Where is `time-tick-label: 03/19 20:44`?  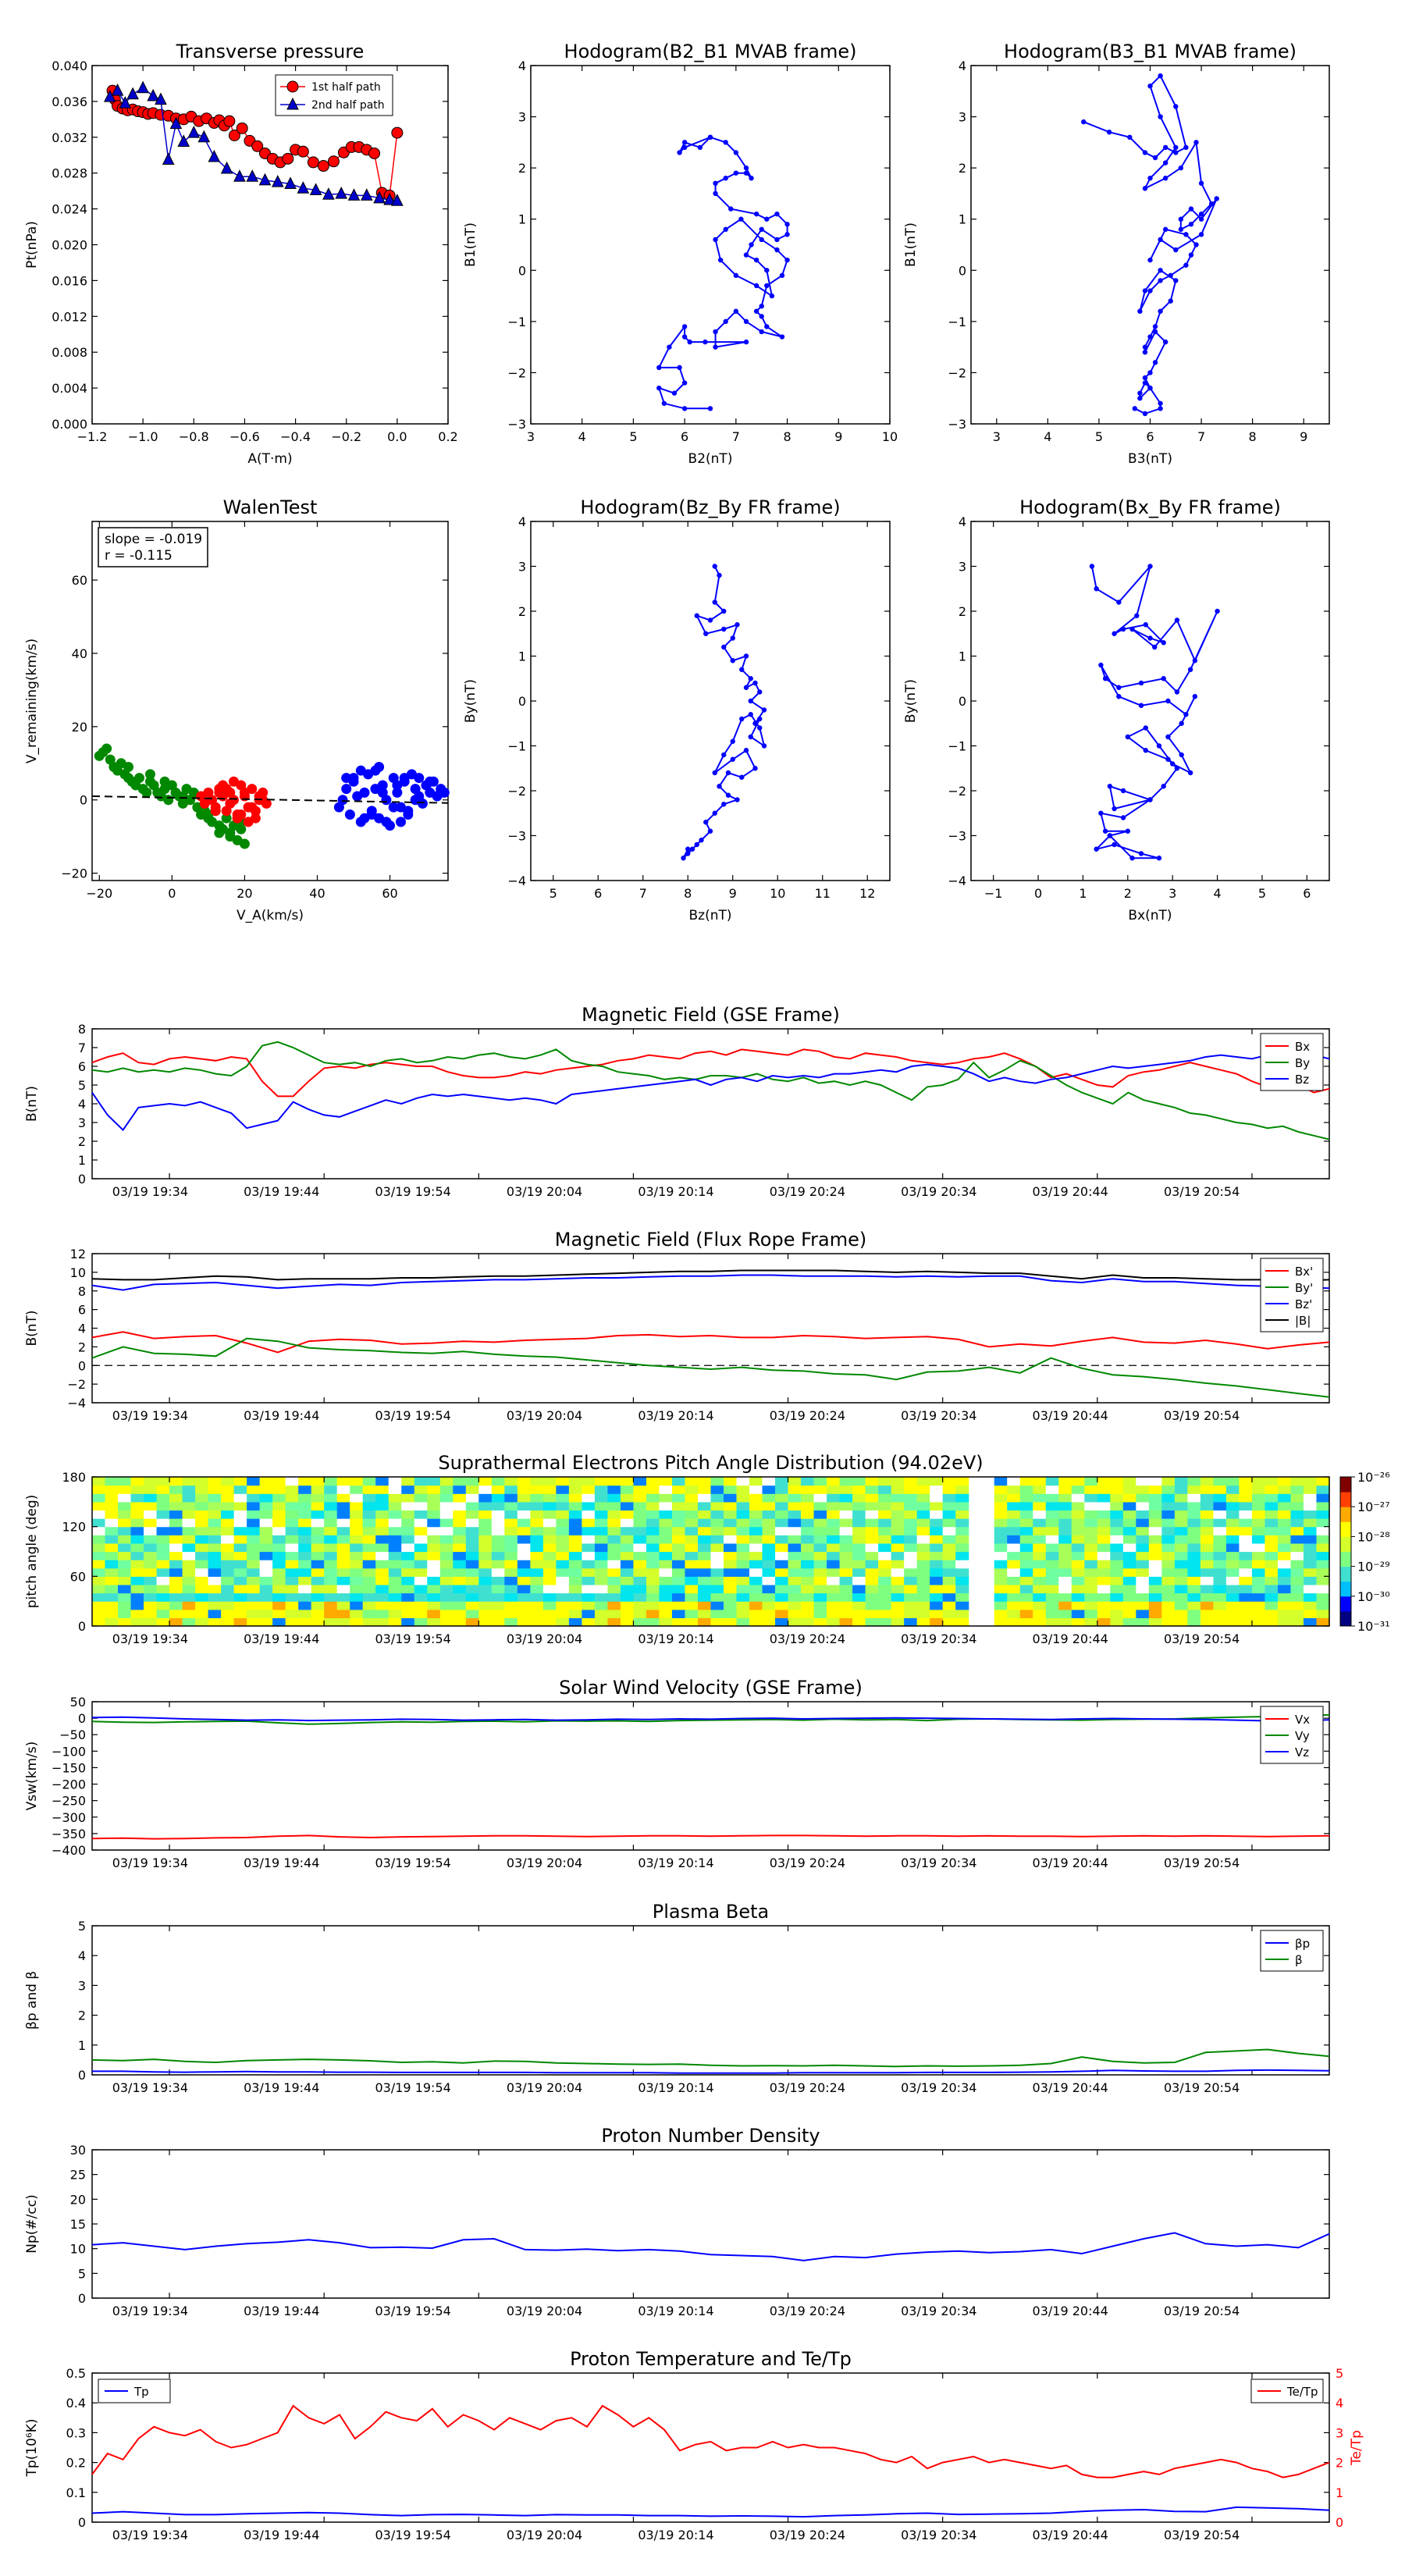 time-tick-label: 03/19 20:44 is located at coordinates (1071, 1191).